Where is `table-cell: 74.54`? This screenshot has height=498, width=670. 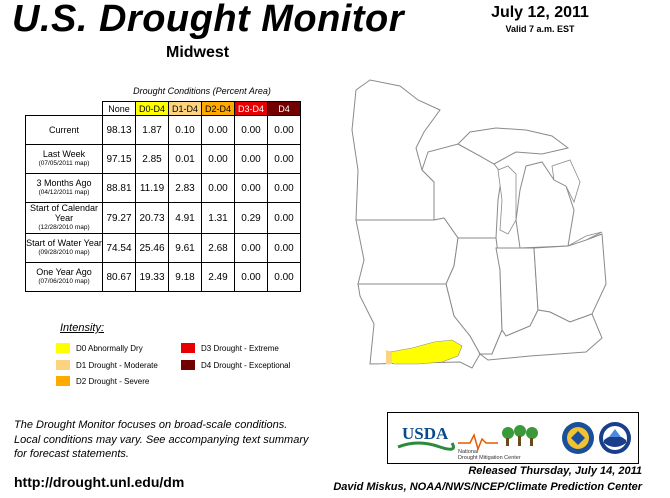
table-cell: 74.54 is located at coordinates (119, 248).